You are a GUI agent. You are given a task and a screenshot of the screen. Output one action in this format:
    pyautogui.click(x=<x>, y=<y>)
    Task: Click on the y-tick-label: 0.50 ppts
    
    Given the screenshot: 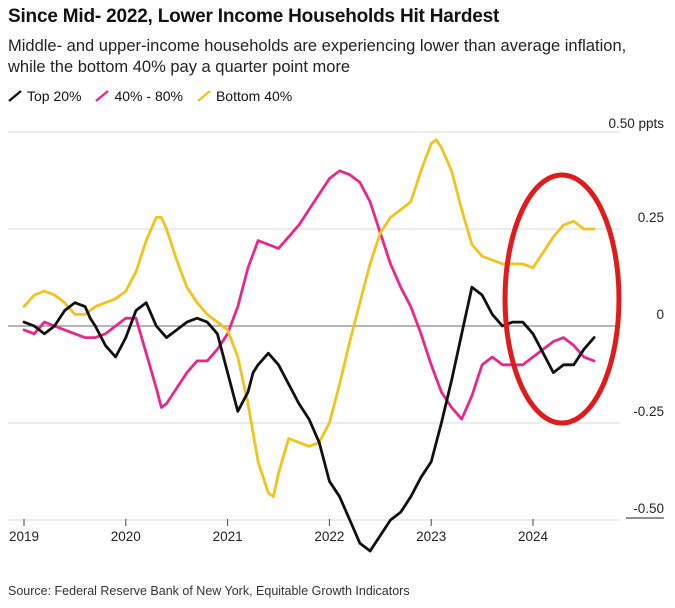 What is the action you would take?
    pyautogui.click(x=636, y=123)
    